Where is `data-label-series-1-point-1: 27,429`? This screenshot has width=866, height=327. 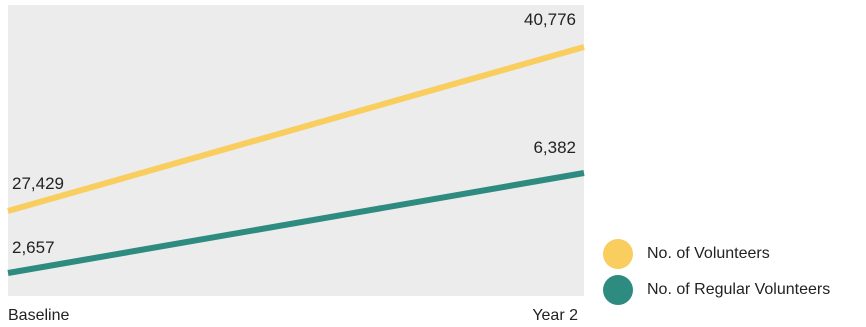 data-label-series-1-point-1: 27,429 is located at coordinates (38, 183).